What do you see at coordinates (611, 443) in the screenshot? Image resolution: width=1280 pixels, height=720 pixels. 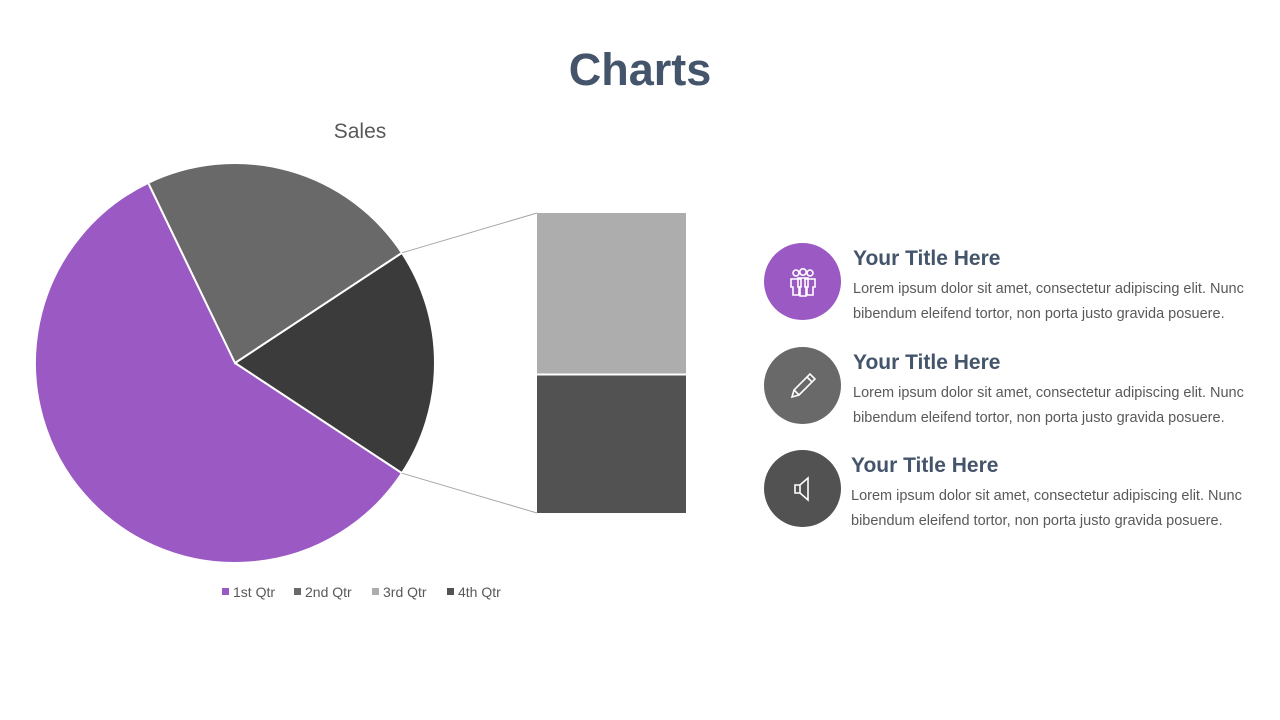 I see `bar-segment-4th-qtr` at bounding box center [611, 443].